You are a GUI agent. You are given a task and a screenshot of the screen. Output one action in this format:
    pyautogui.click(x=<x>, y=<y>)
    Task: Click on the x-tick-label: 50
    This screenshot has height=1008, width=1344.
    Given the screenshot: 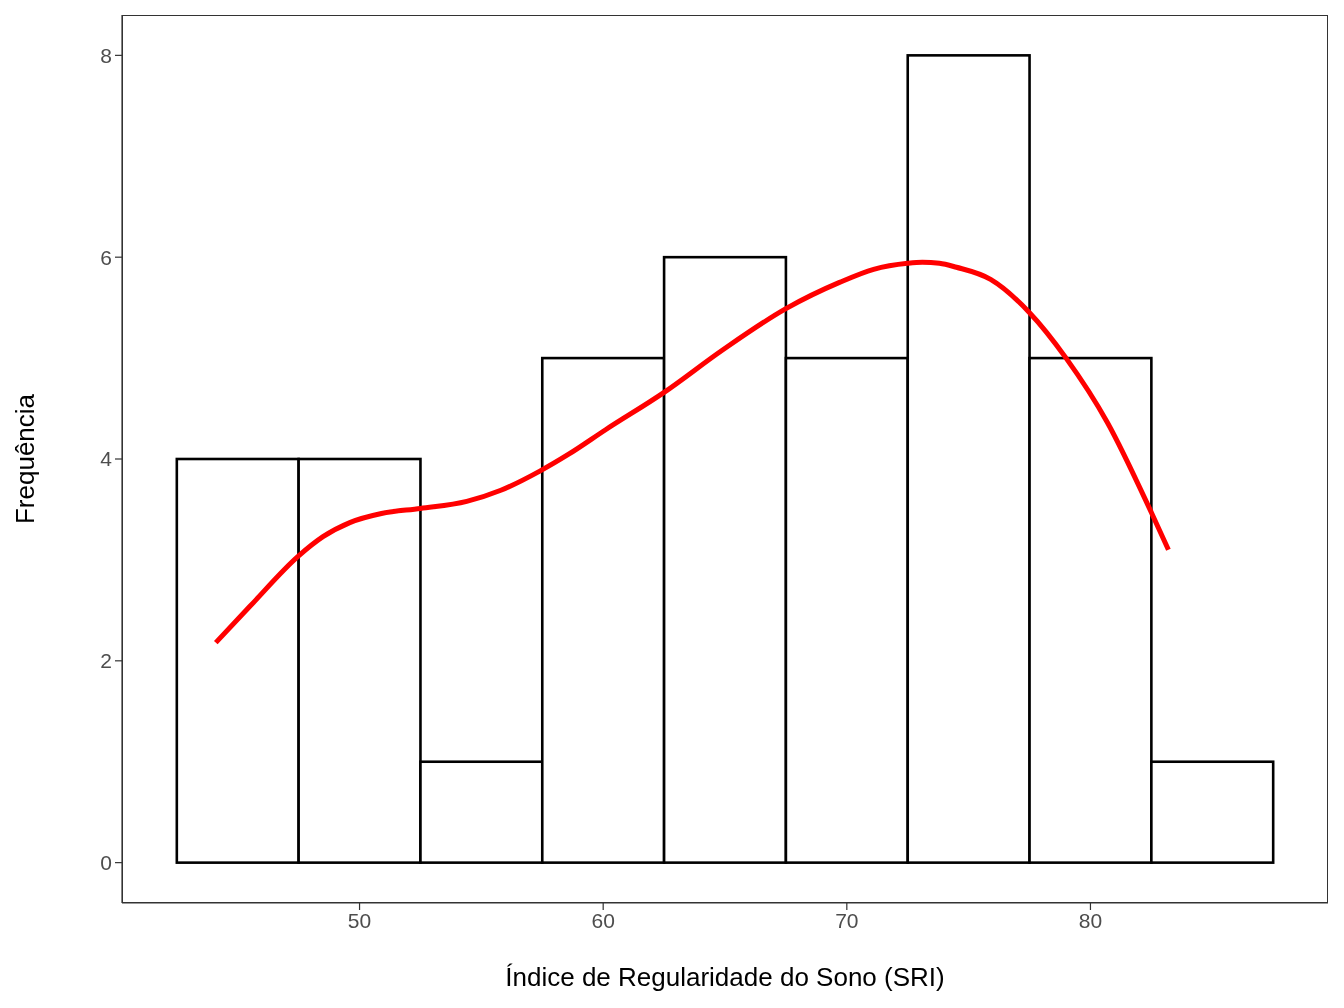 What is the action you would take?
    pyautogui.click(x=359, y=920)
    